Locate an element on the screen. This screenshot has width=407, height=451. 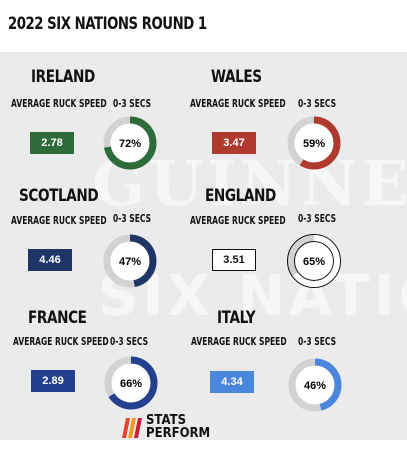
donut-outline-inner is located at coordinates (314, 261).